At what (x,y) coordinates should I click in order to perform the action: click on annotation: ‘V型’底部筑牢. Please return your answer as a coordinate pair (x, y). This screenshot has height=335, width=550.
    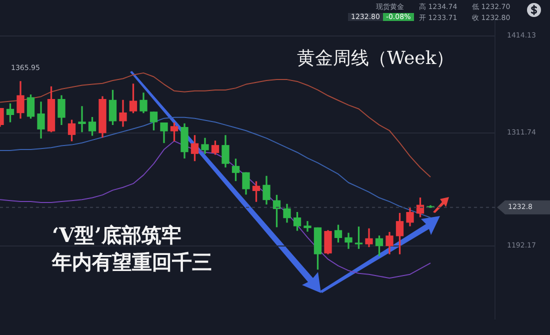
    Looking at the image, I should click on (117, 235).